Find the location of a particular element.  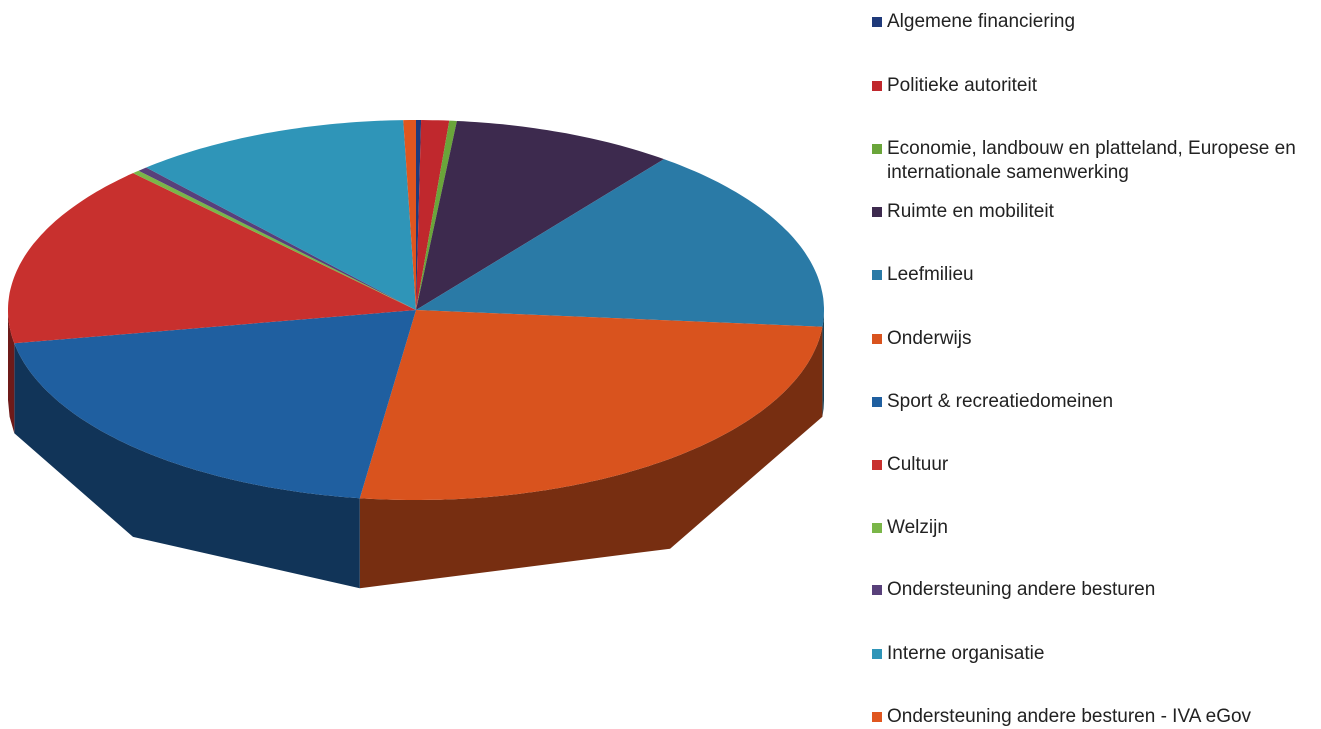

legend-label: Welzijn is located at coordinates (917, 527).